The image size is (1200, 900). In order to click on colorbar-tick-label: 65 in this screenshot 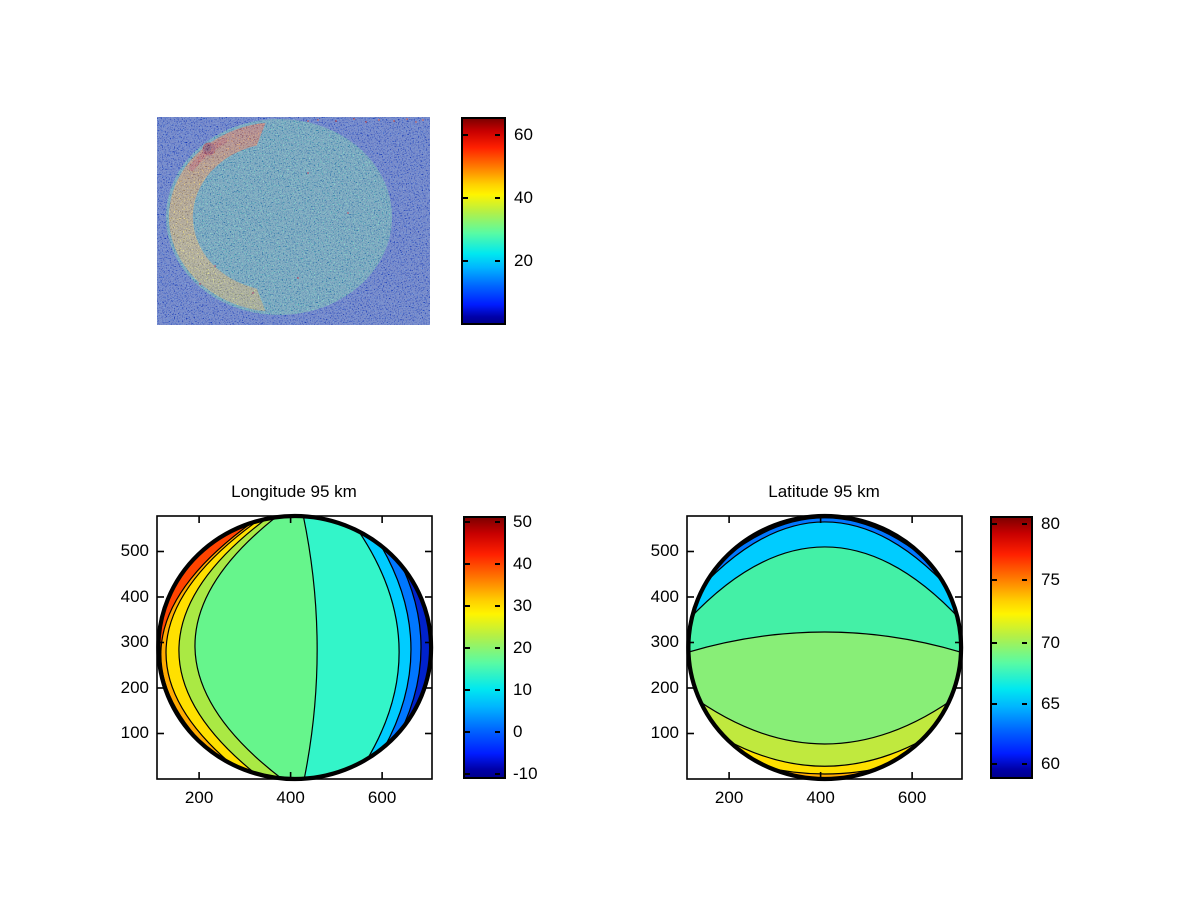, I will do `click(1050, 704)`.